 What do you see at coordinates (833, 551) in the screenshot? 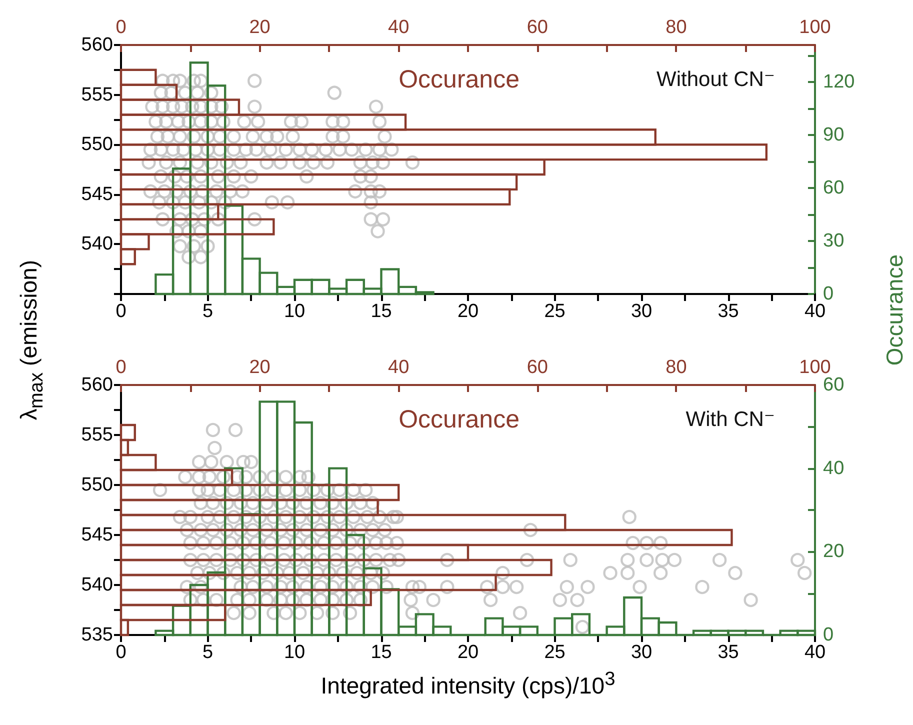
I see `y2-tick-label: 20` at bounding box center [833, 551].